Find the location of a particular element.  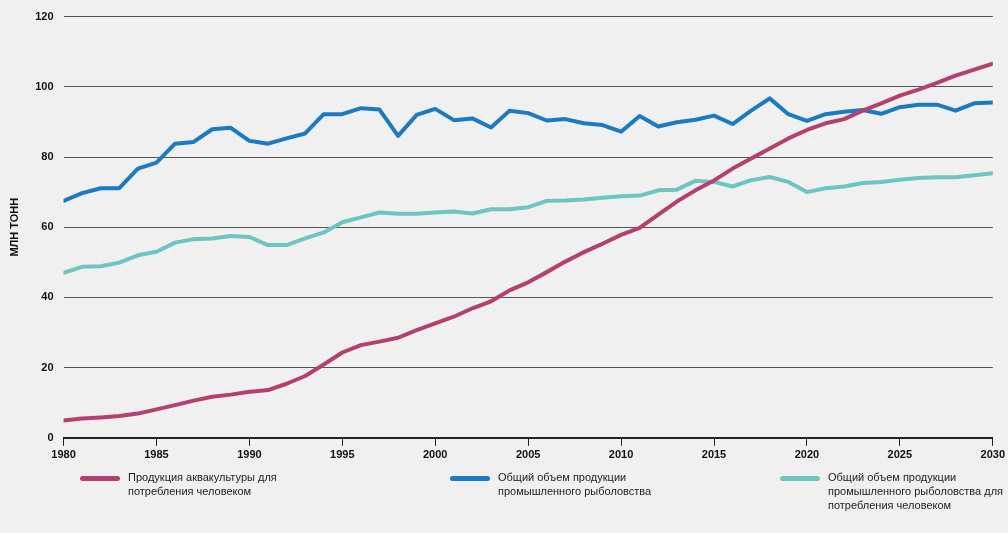

x-tick-label: 1985 is located at coordinates (156, 454).